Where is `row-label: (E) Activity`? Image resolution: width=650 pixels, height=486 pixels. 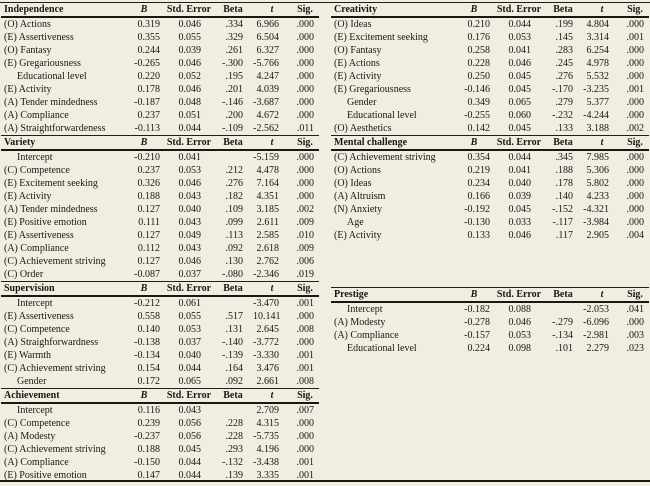 row-label: (E) Activity is located at coordinates (358, 76).